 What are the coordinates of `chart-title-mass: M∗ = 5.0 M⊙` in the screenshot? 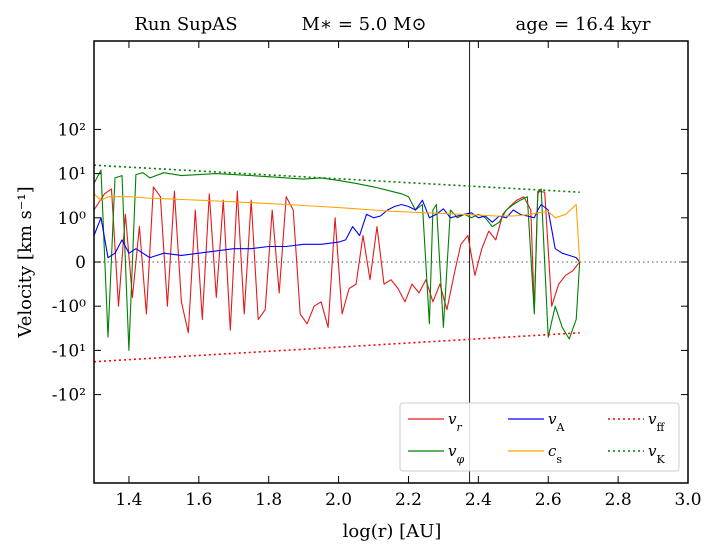 It's located at (363, 24).